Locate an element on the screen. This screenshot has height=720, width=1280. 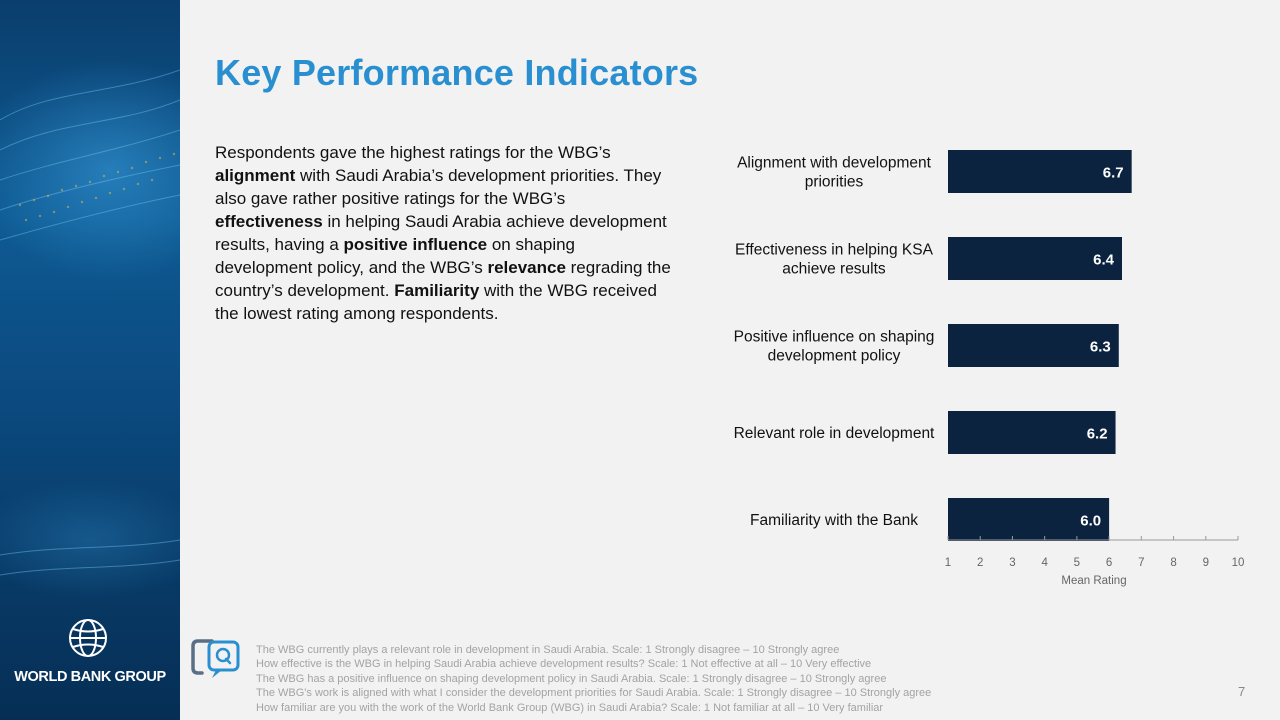
page-number: 7 is located at coordinates (1242, 691).